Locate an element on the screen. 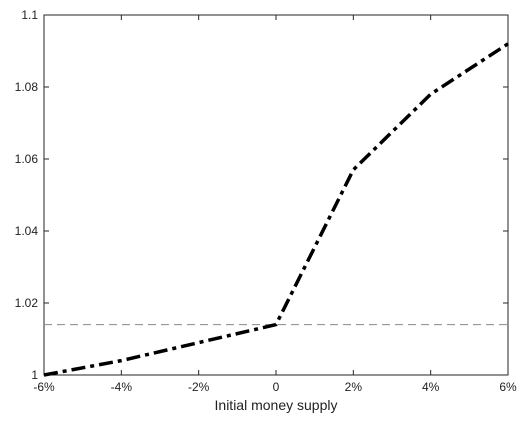  x-tick-label: -6% is located at coordinates (44, 387).